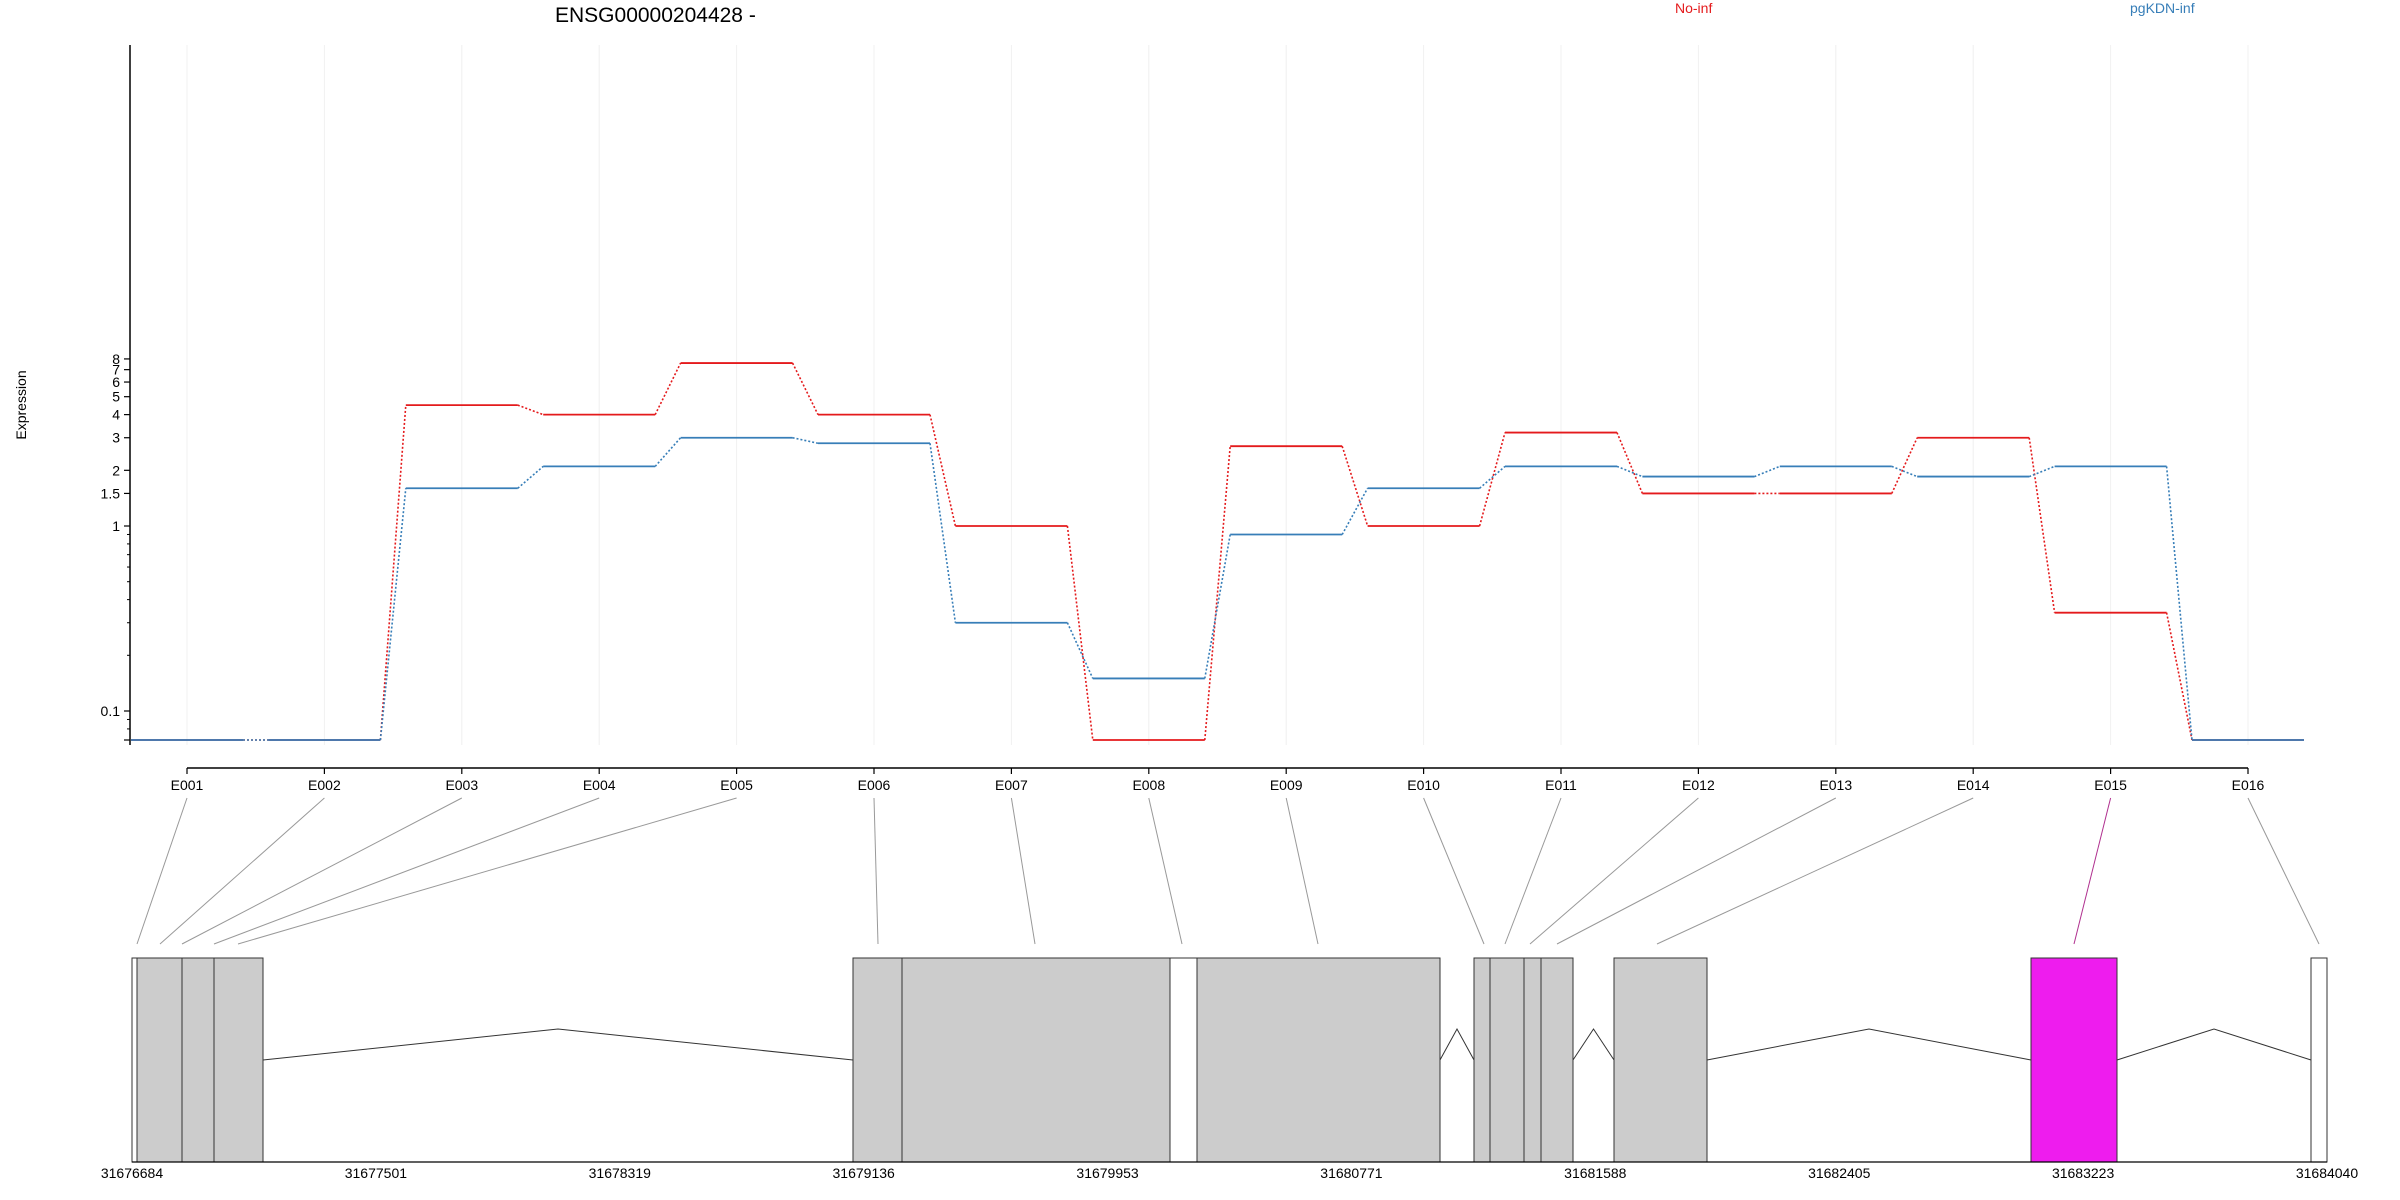  Describe the element at coordinates (655, 15) in the screenshot. I see `chart-title: ENSG00000204428 -` at that location.